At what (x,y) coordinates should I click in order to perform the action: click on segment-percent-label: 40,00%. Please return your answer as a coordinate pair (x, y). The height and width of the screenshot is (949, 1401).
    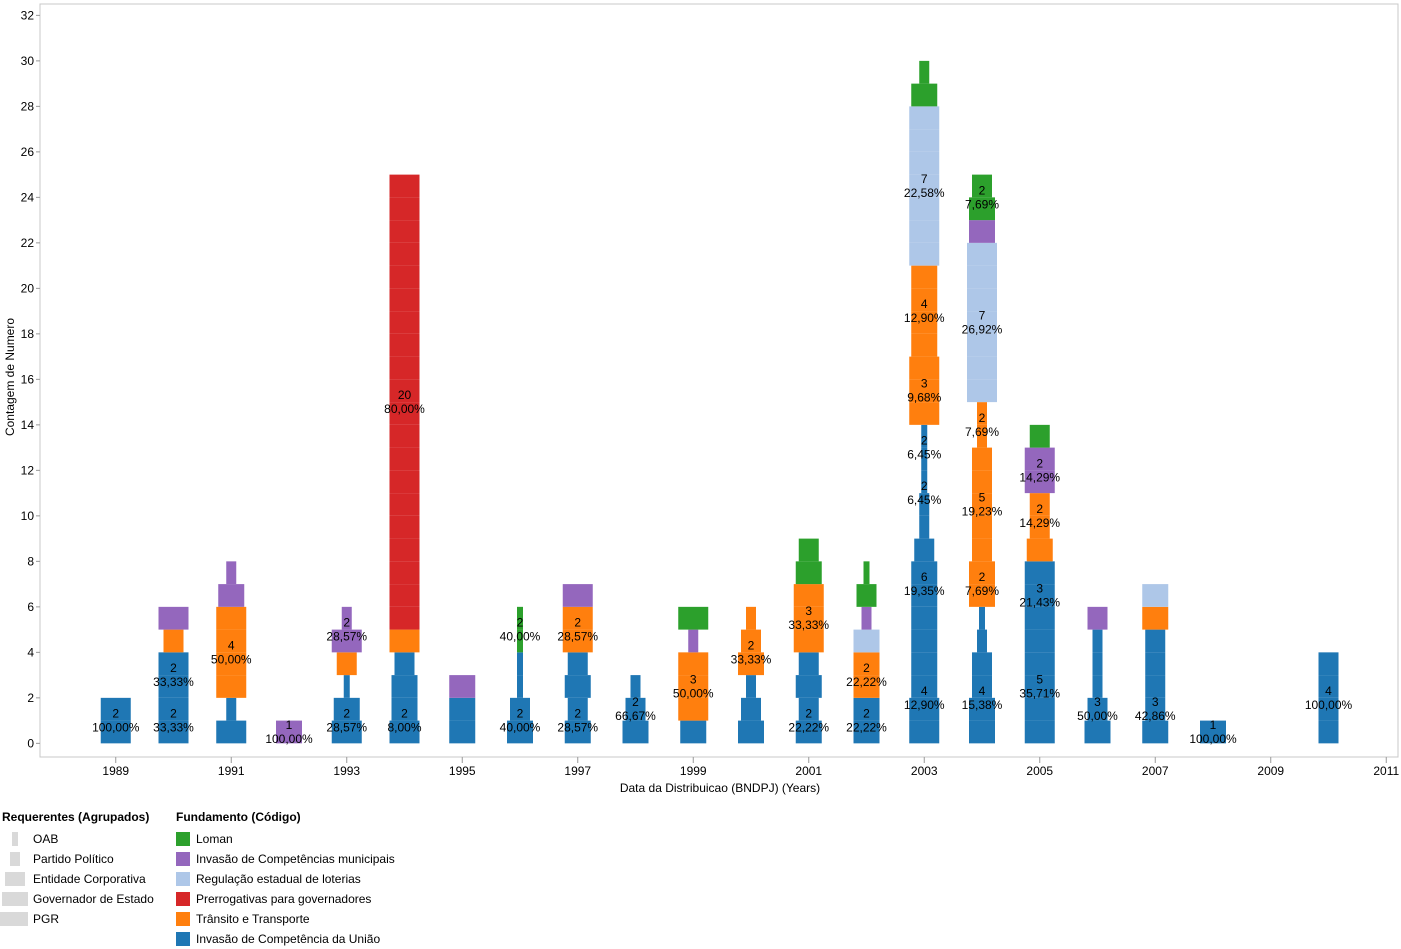
    Looking at the image, I should click on (520, 637).